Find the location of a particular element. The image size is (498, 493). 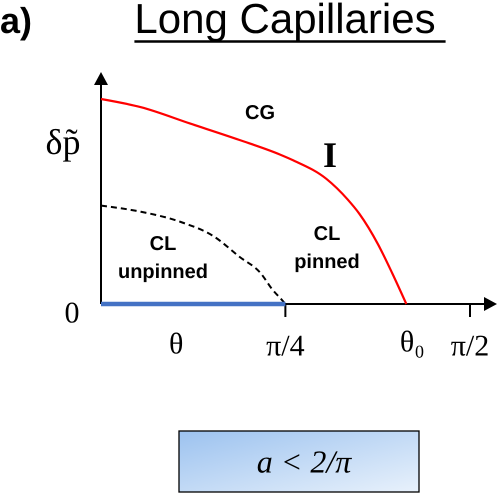

annotation: CL unpinned is located at coordinates (163, 258).